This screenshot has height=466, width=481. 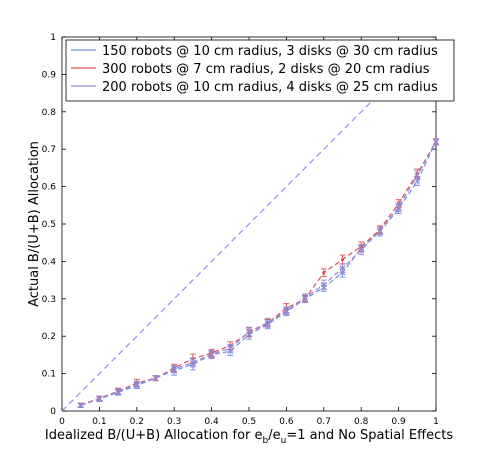 What do you see at coordinates (49, 188) in the screenshot?
I see `y-tick-label: 0.6` at bounding box center [49, 188].